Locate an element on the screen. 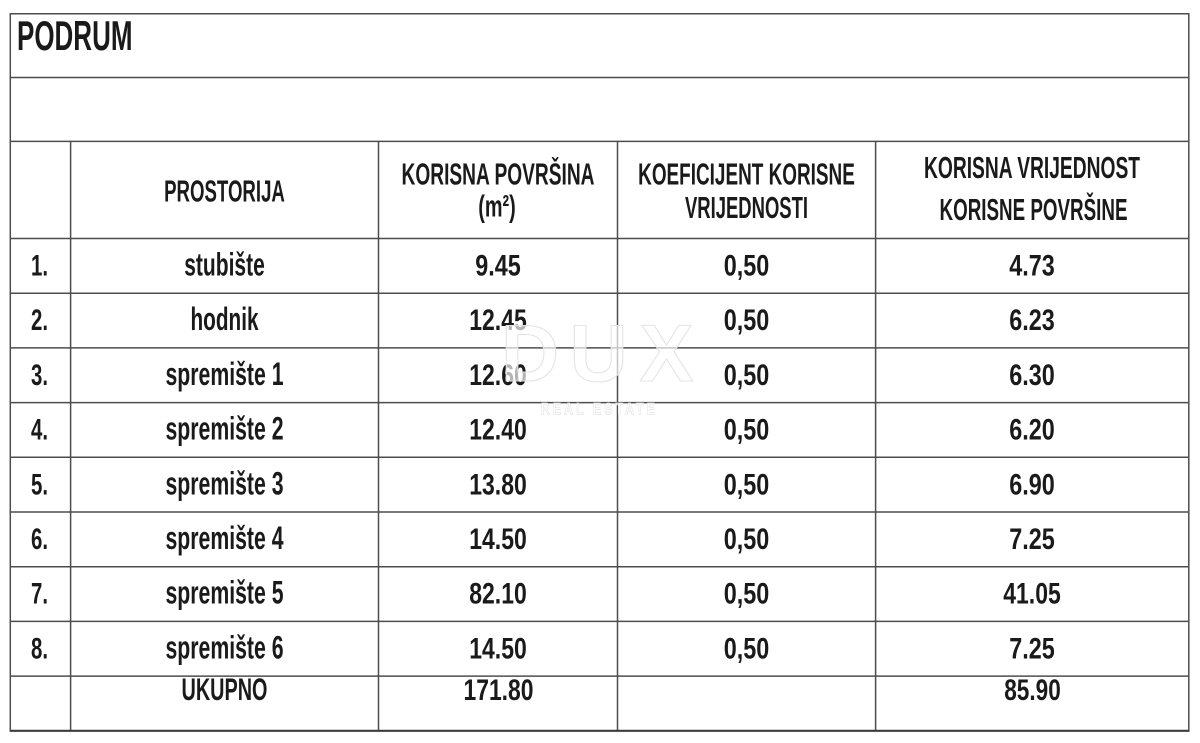 The height and width of the screenshot is (743, 1200). svg-text: PROSTORIJA is located at coordinates (224, 190).